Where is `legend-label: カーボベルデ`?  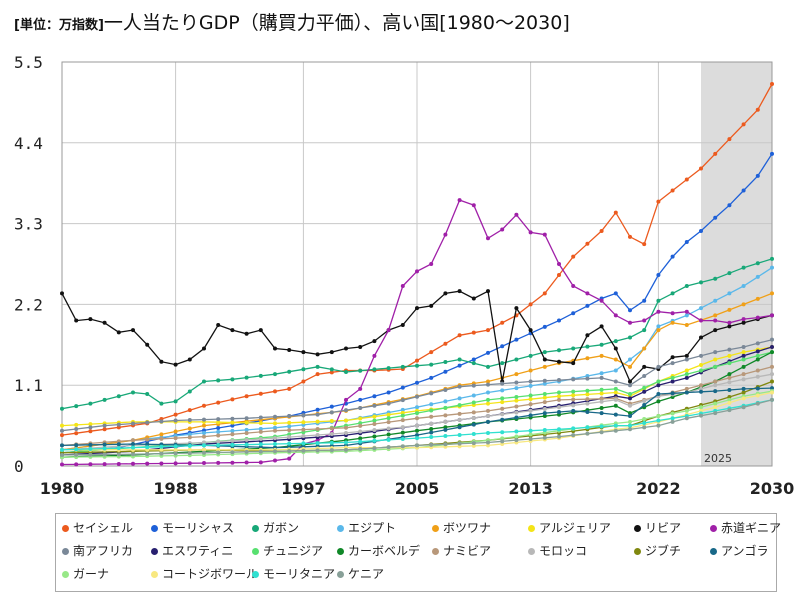
legend-label: カーボベルデ is located at coordinates (384, 551).